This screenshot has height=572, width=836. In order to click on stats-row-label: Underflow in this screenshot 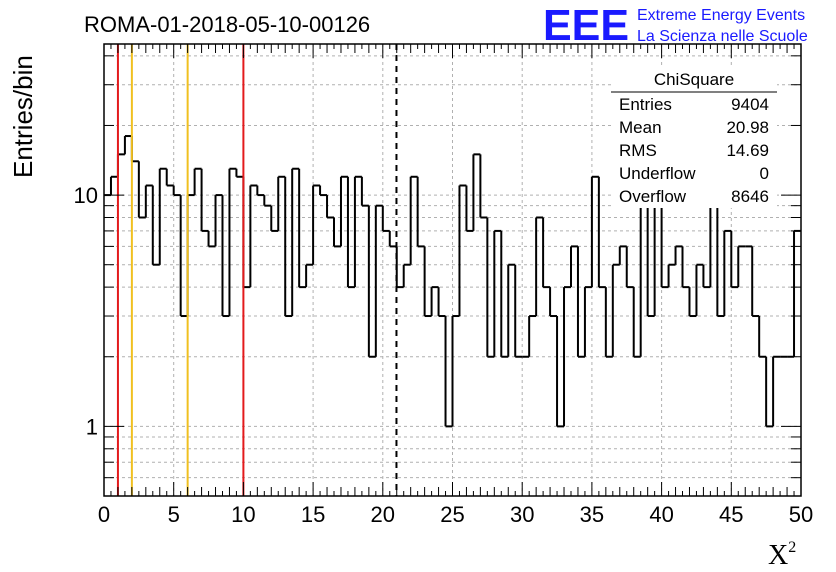, I will do `click(657, 173)`.